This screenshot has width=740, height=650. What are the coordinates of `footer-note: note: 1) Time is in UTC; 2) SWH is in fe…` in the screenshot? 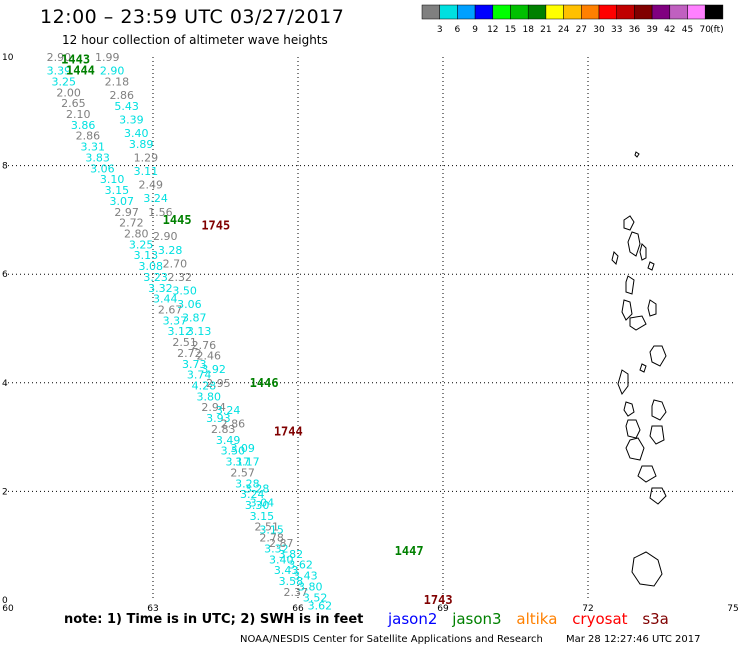 It's located at (214, 619).